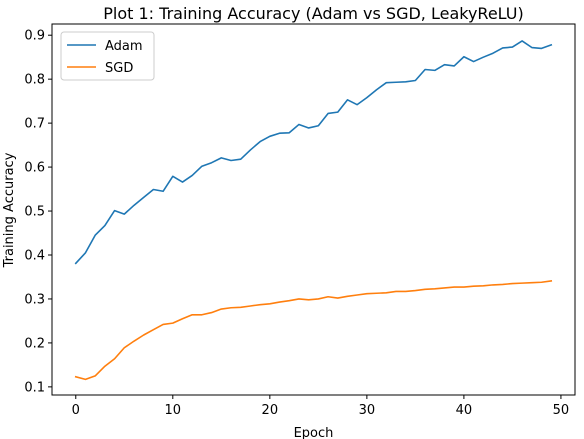 The image size is (584, 439). I want to click on x-axis: 0 10 20 30 40 50, so click(321, 406).